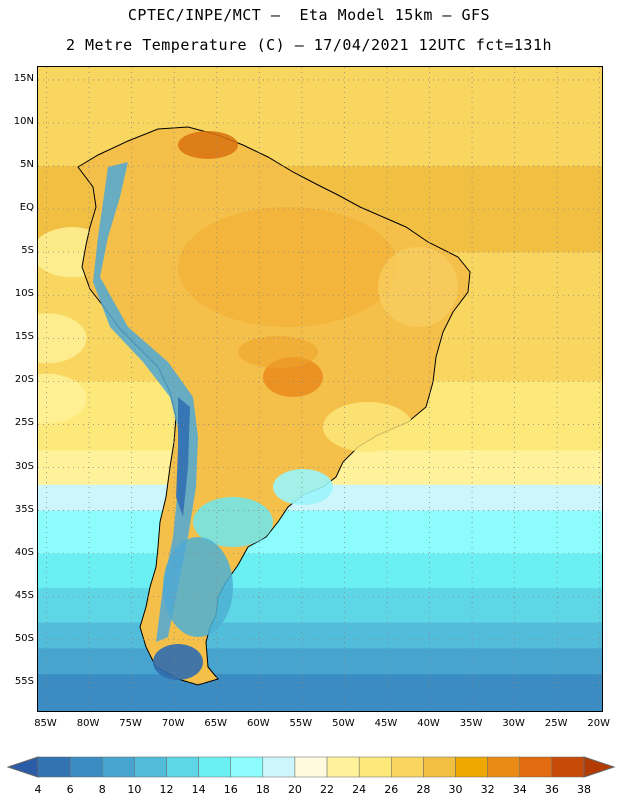 This screenshot has width=618, height=800. I want to click on northeast-warm-zone, so click(418, 287).